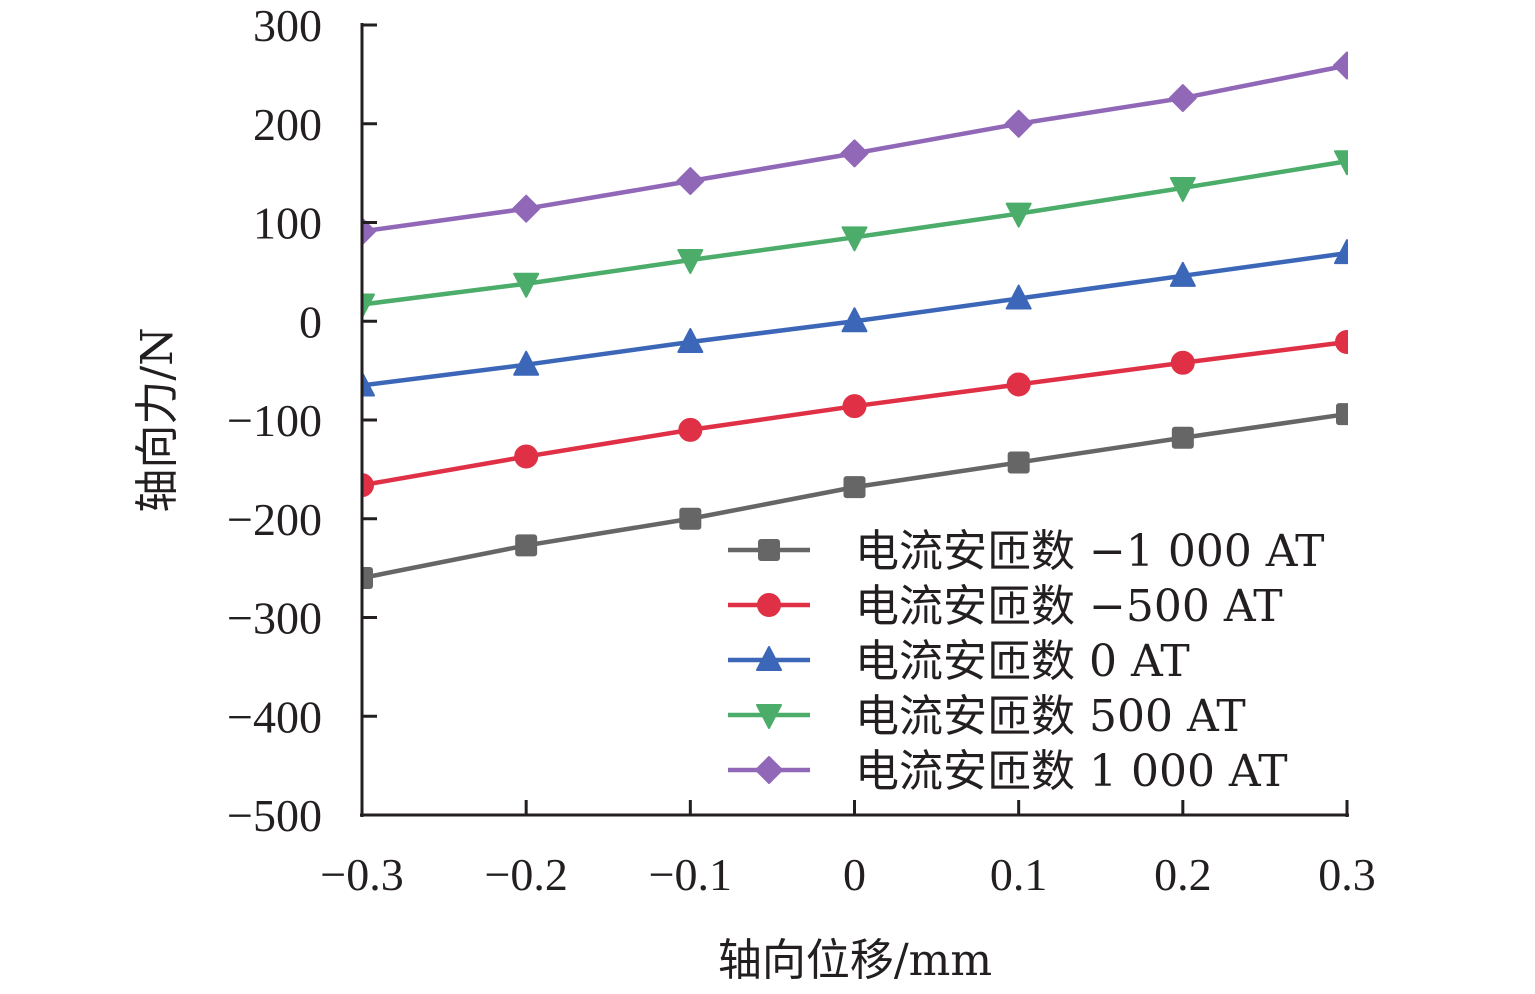  Describe the element at coordinates (855, 960) in the screenshot. I see `x-axis-title: 轴向位移/mm` at that location.